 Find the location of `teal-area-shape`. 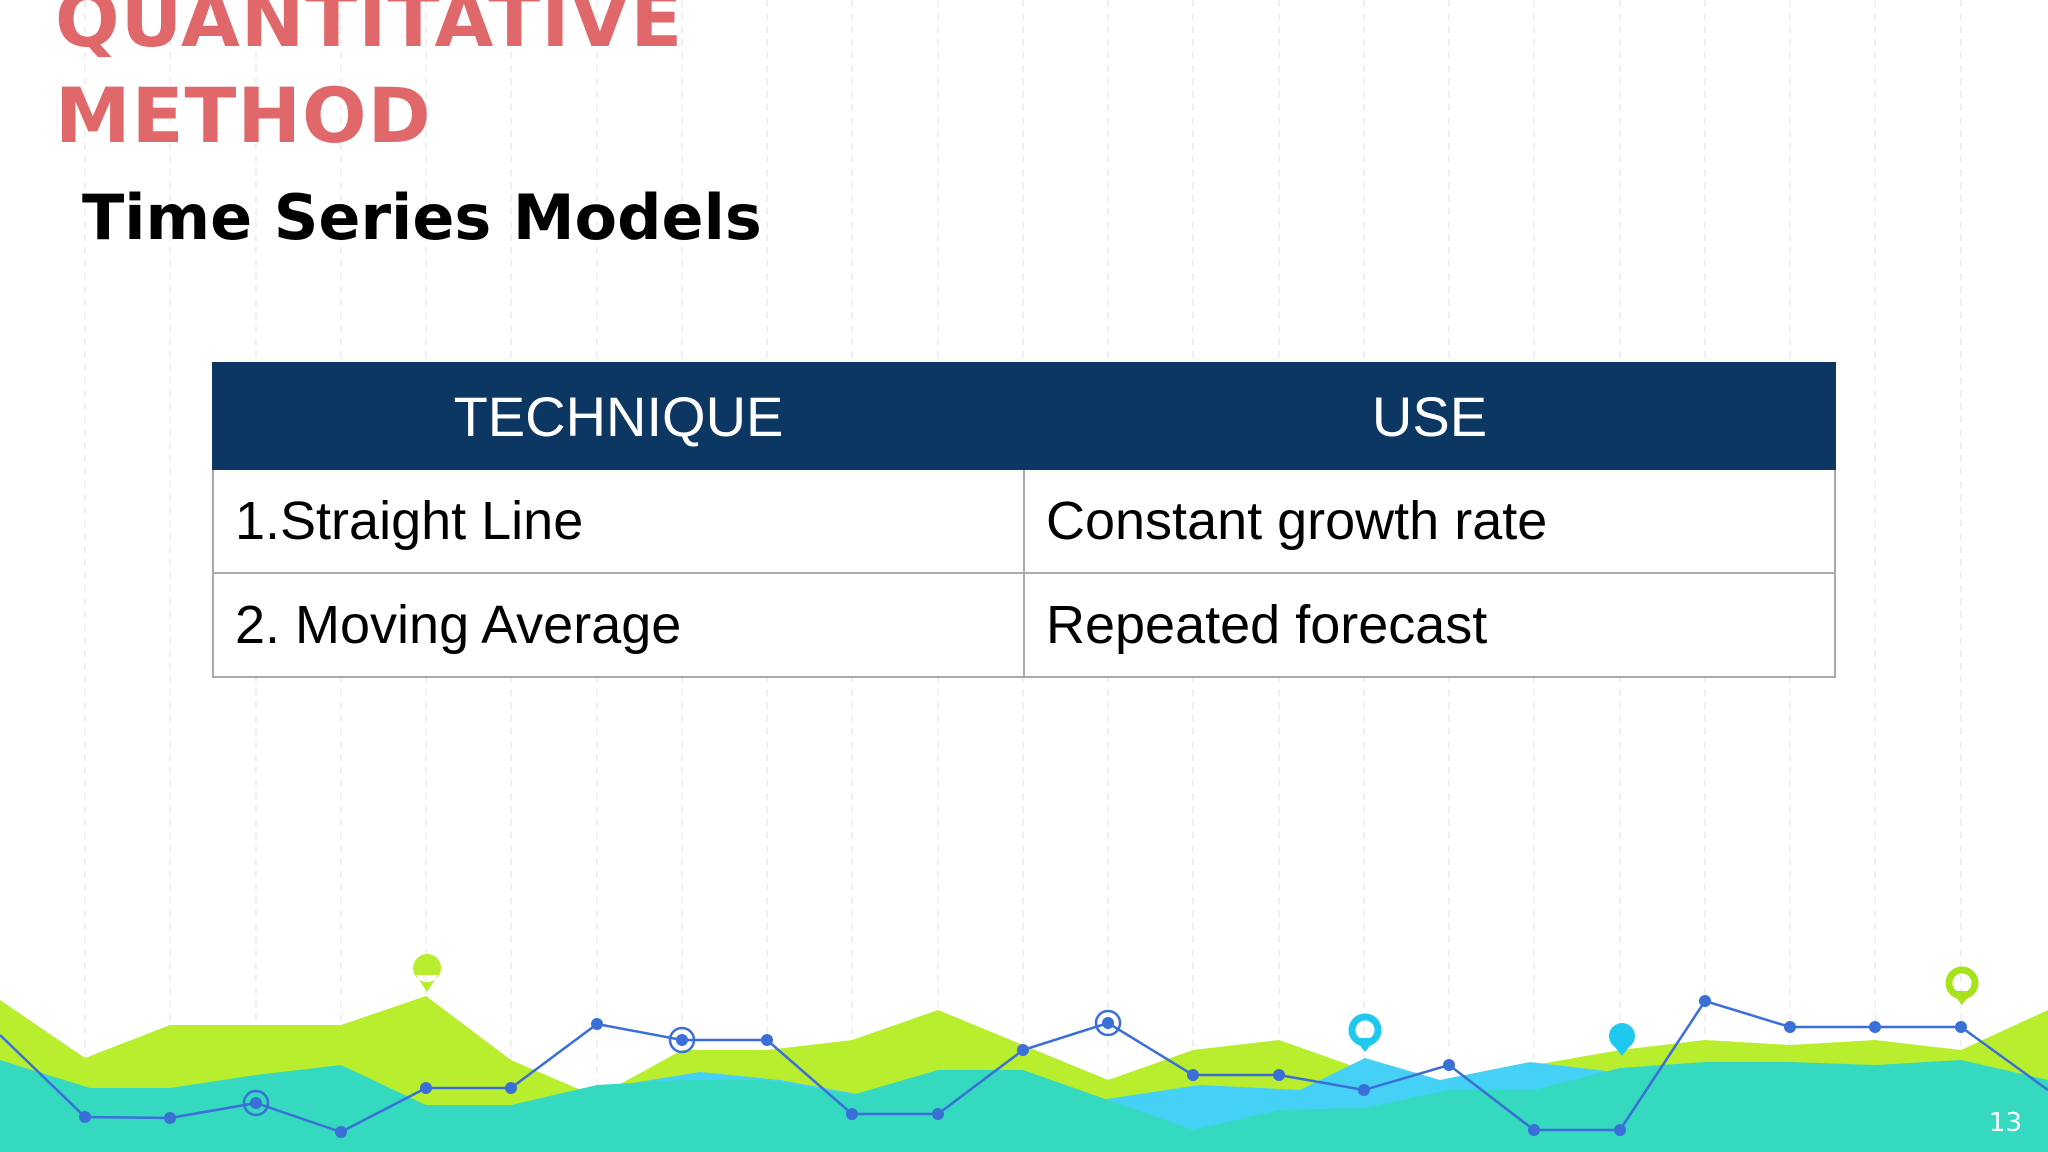

teal-area-shape is located at coordinates (1024, 1106).